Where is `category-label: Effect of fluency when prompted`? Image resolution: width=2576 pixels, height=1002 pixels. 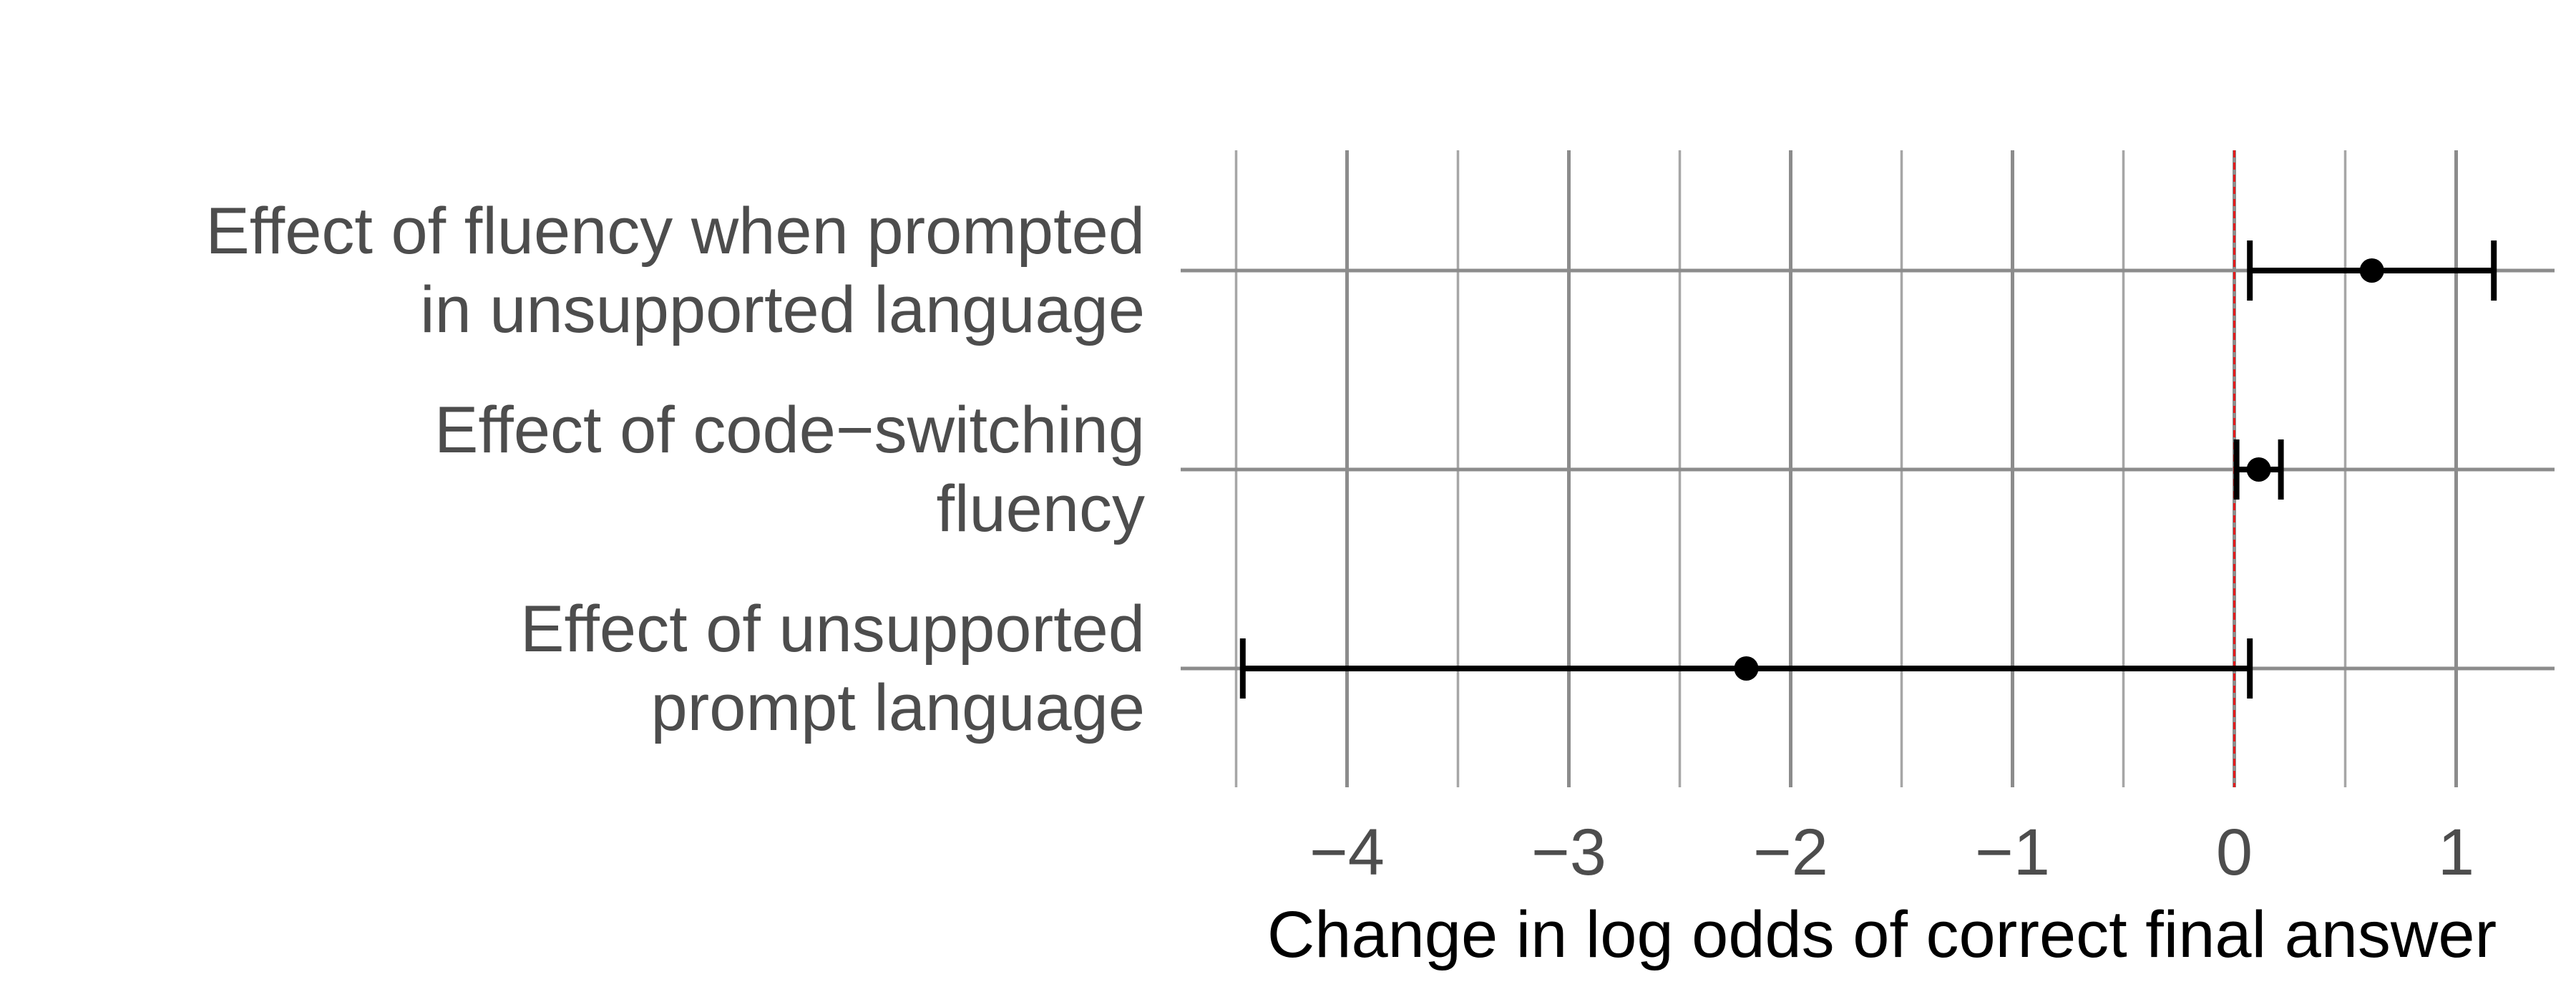
category-label: Effect of fluency when prompted is located at coordinates (675, 231).